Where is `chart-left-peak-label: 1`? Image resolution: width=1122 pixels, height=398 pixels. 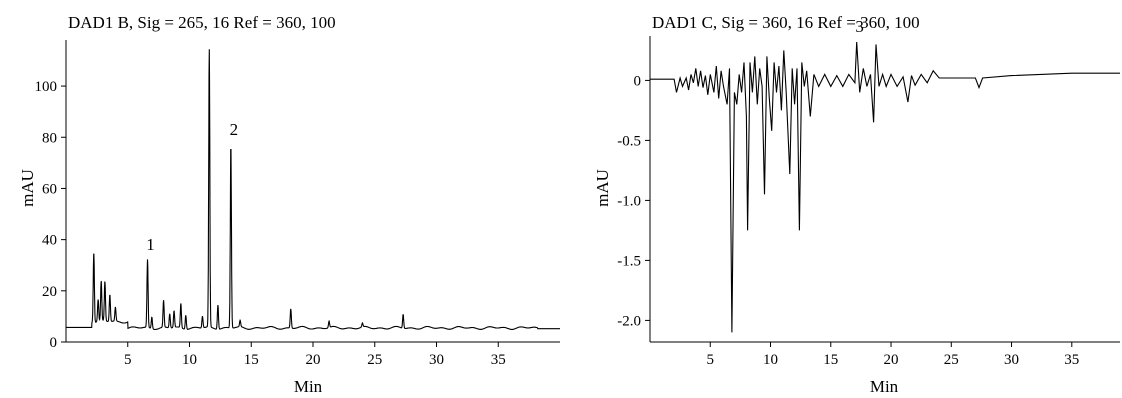
chart-left-peak-label: 1 is located at coordinates (150, 244).